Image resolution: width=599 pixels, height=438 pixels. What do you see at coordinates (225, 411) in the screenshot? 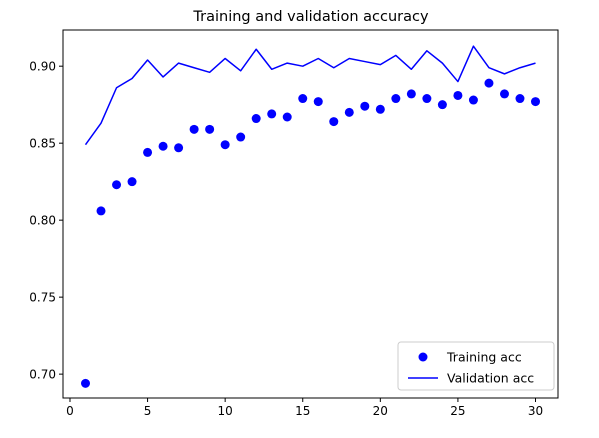
I see `x-tick-label: 10` at bounding box center [225, 411].